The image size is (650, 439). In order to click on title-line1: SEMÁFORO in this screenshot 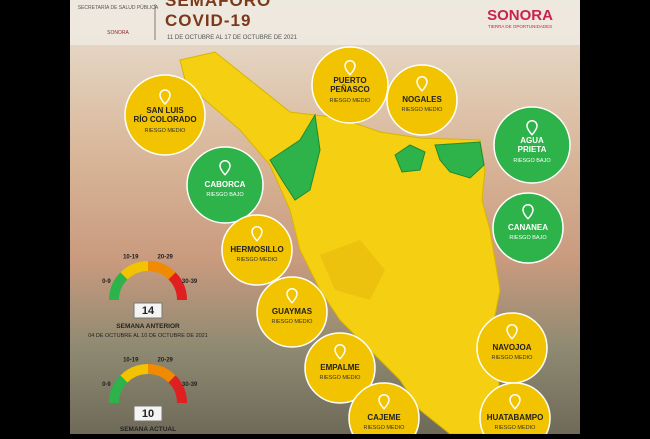, I will do `click(218, 5)`.